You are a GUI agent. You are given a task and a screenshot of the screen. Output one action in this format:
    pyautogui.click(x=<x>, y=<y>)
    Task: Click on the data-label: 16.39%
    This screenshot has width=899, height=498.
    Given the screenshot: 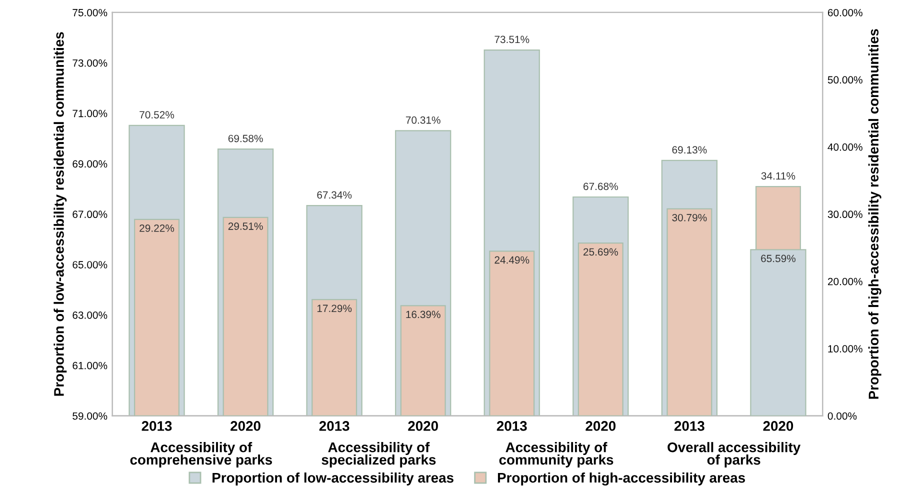 What is the action you would take?
    pyautogui.click(x=423, y=314)
    